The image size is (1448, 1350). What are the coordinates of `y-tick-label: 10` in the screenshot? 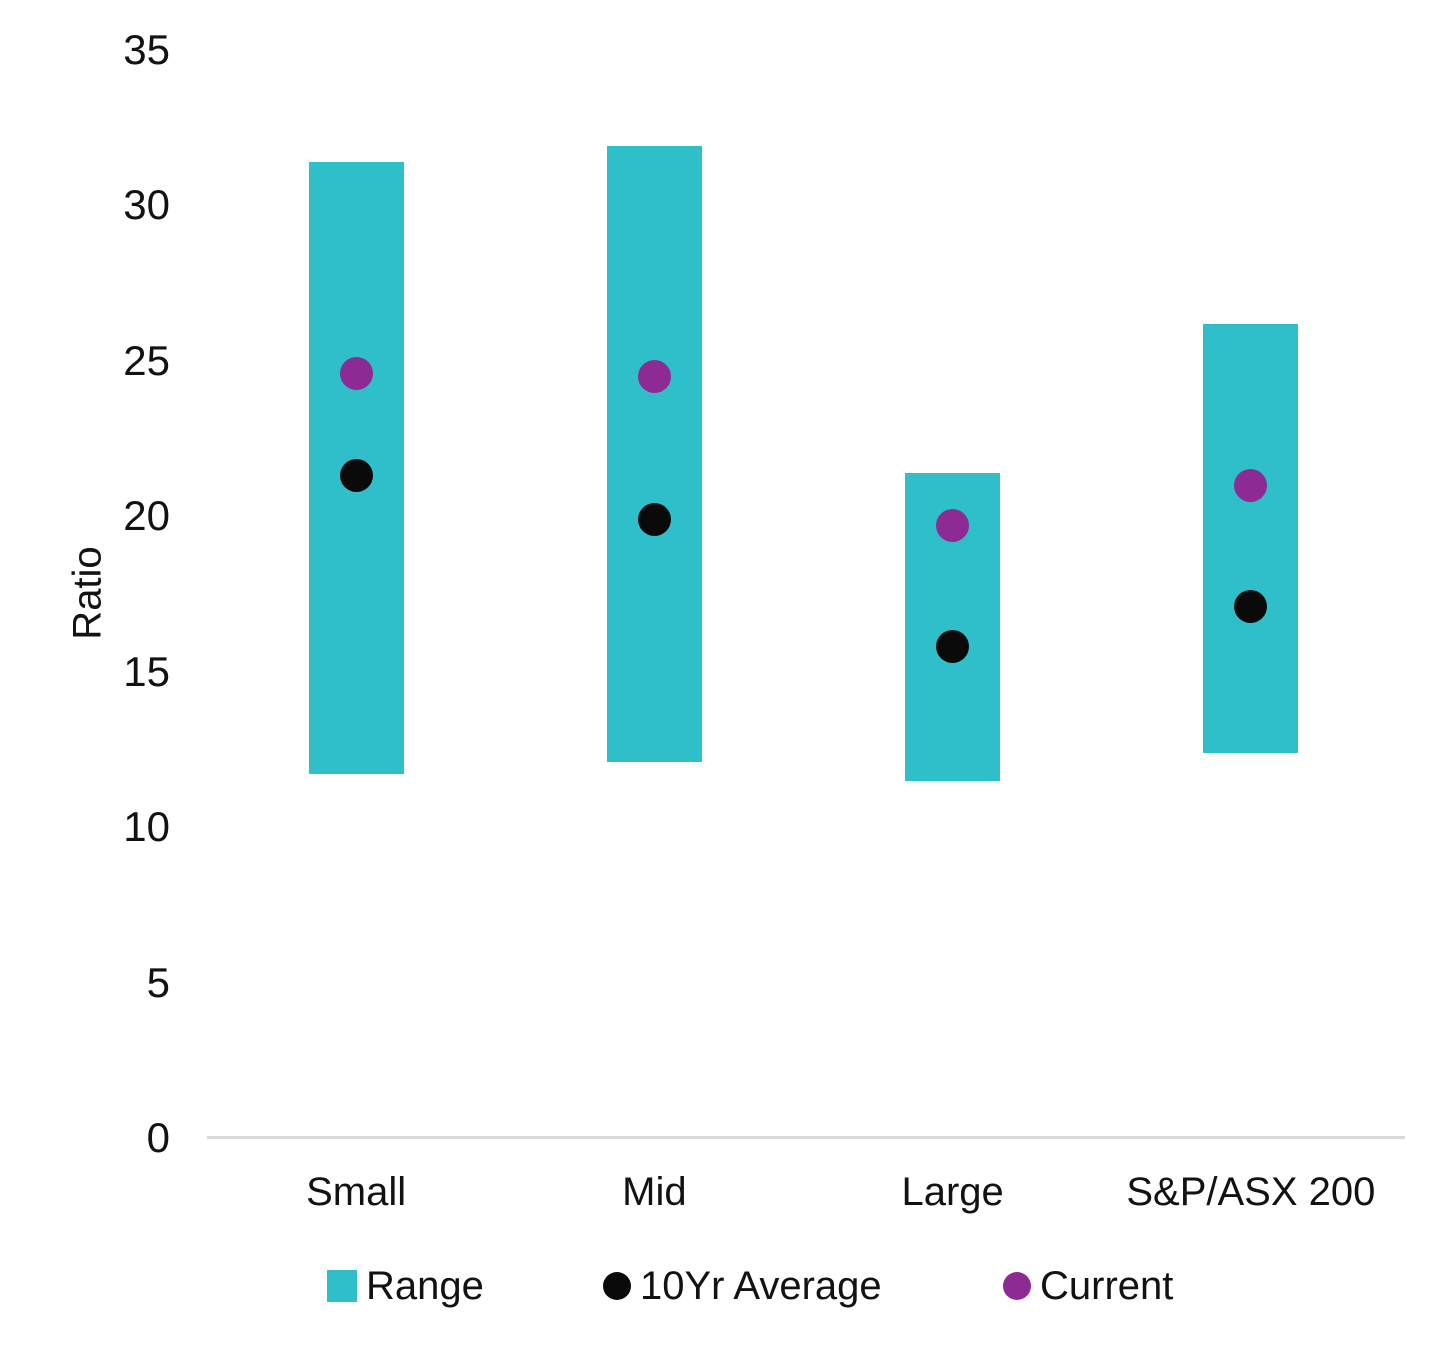 It's located at (146, 827).